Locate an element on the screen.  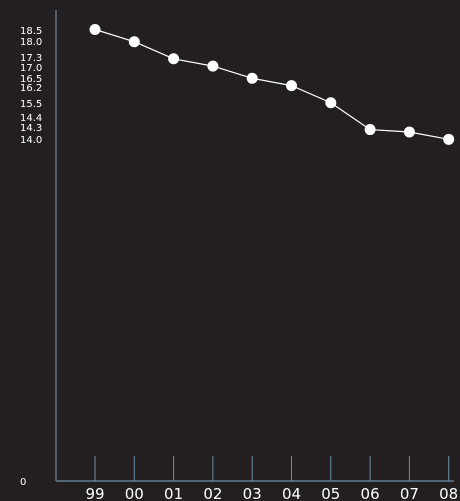
y-tick-label: 18.0 is located at coordinates (31, 42).